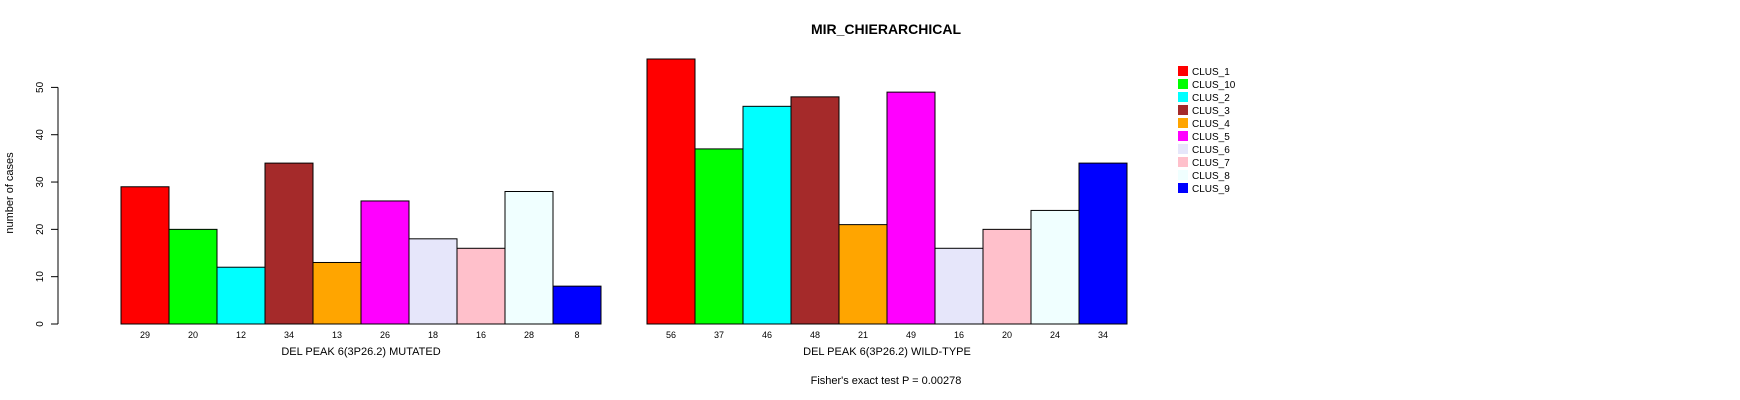  Describe the element at coordinates (40, 182) in the screenshot. I see `y-tick-label: 30` at that location.